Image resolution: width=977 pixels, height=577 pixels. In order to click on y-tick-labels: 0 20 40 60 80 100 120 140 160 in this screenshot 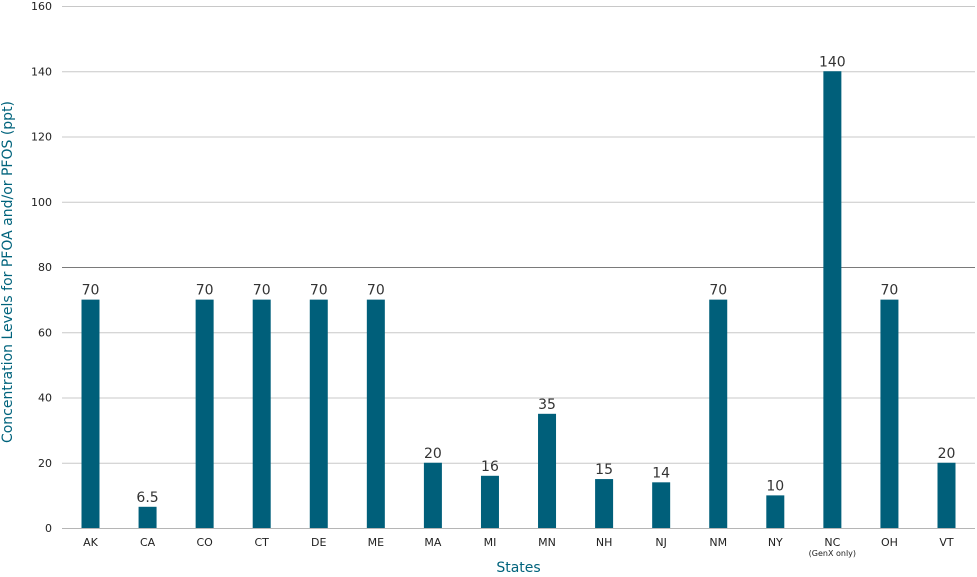, I will do `click(41, 267)`.